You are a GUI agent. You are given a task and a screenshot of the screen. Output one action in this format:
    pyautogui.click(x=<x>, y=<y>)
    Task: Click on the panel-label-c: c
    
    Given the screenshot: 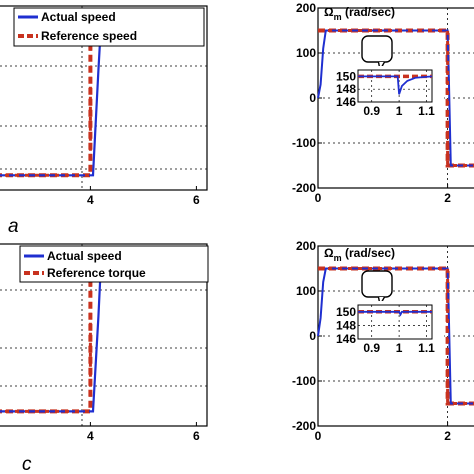 What is the action you would take?
    pyautogui.click(x=27, y=464)
    